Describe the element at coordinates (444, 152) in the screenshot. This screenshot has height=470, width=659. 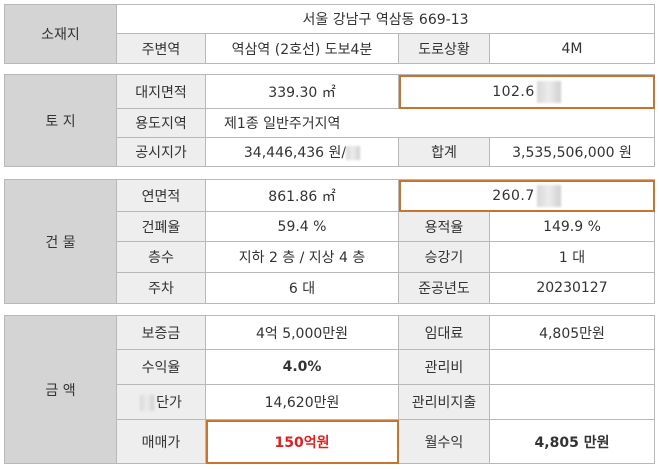
I see `total-label: 합계` at that location.